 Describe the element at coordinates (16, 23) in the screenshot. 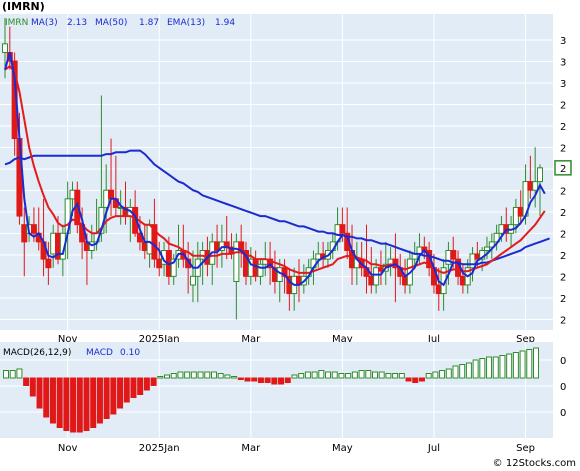

I see `legend-symbol: IMRN` at that location.